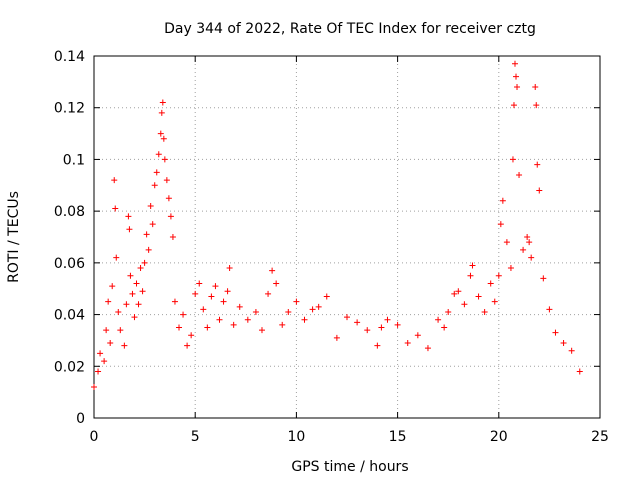 The width and height of the screenshot is (640, 480). I want to click on x-tick-label: 15, so click(398, 437).